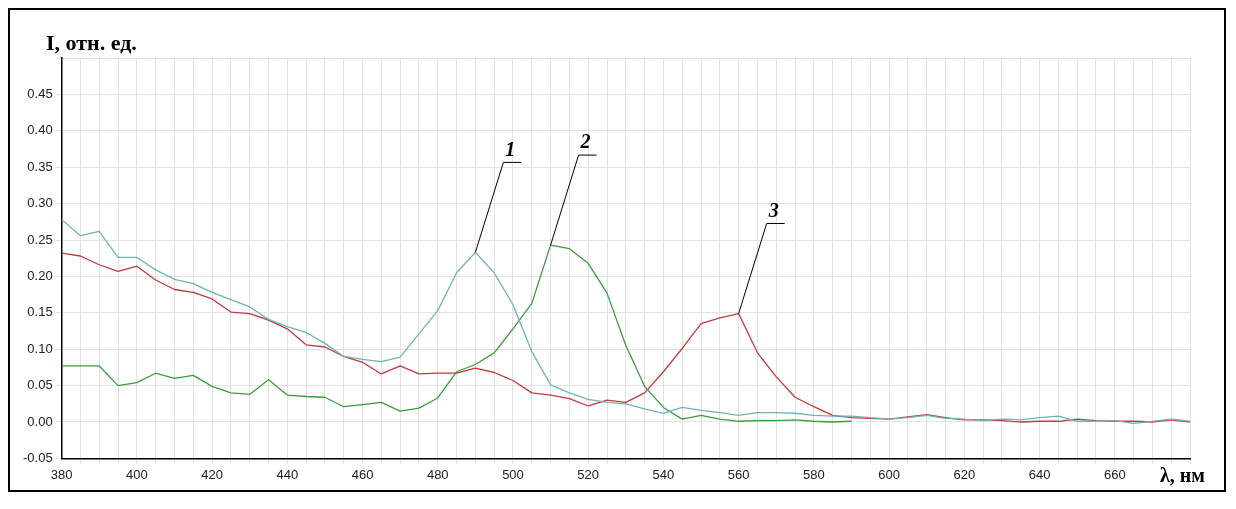  What do you see at coordinates (814, 474) in the screenshot?
I see `x-tick-label: 580` at bounding box center [814, 474].